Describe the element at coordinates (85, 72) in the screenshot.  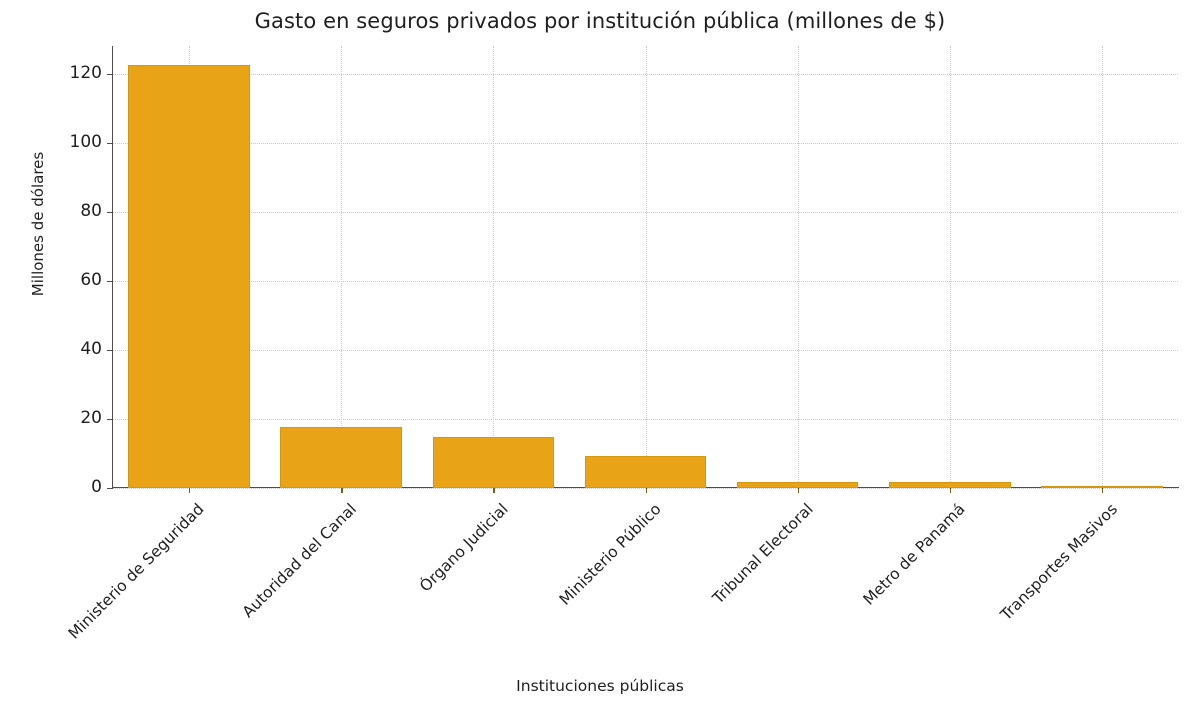
I see `y-tick-label: 120` at that location.